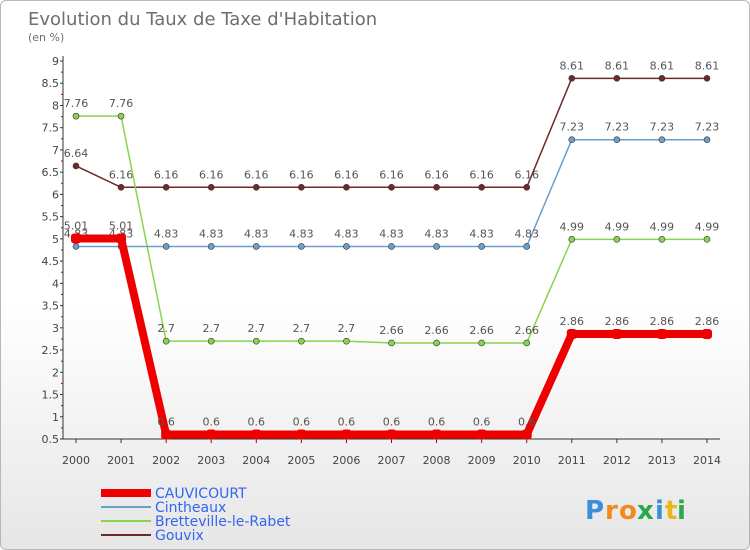 The image size is (750, 550). I want to click on x-tick-label: 2013, so click(662, 460).